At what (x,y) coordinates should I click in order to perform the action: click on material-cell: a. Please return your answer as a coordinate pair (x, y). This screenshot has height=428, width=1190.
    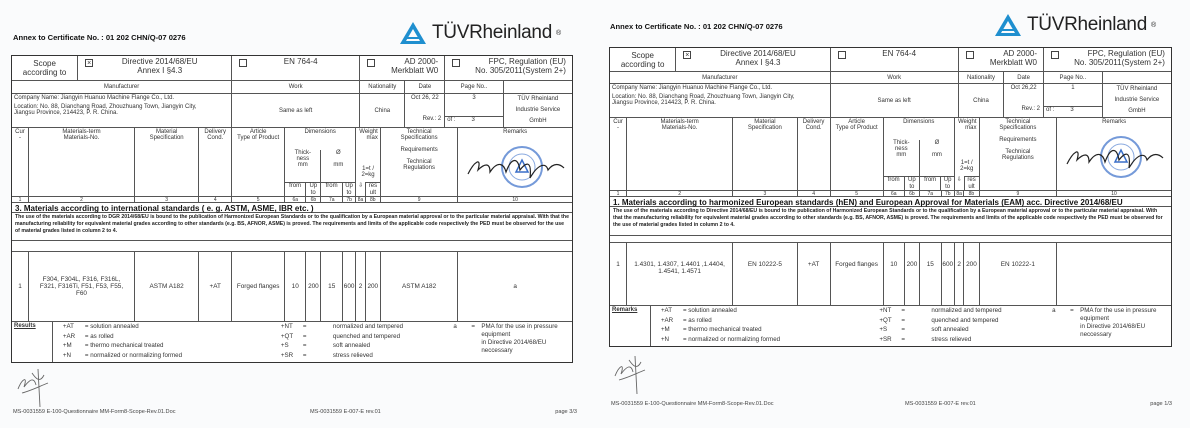
    Looking at the image, I should click on (515, 286).